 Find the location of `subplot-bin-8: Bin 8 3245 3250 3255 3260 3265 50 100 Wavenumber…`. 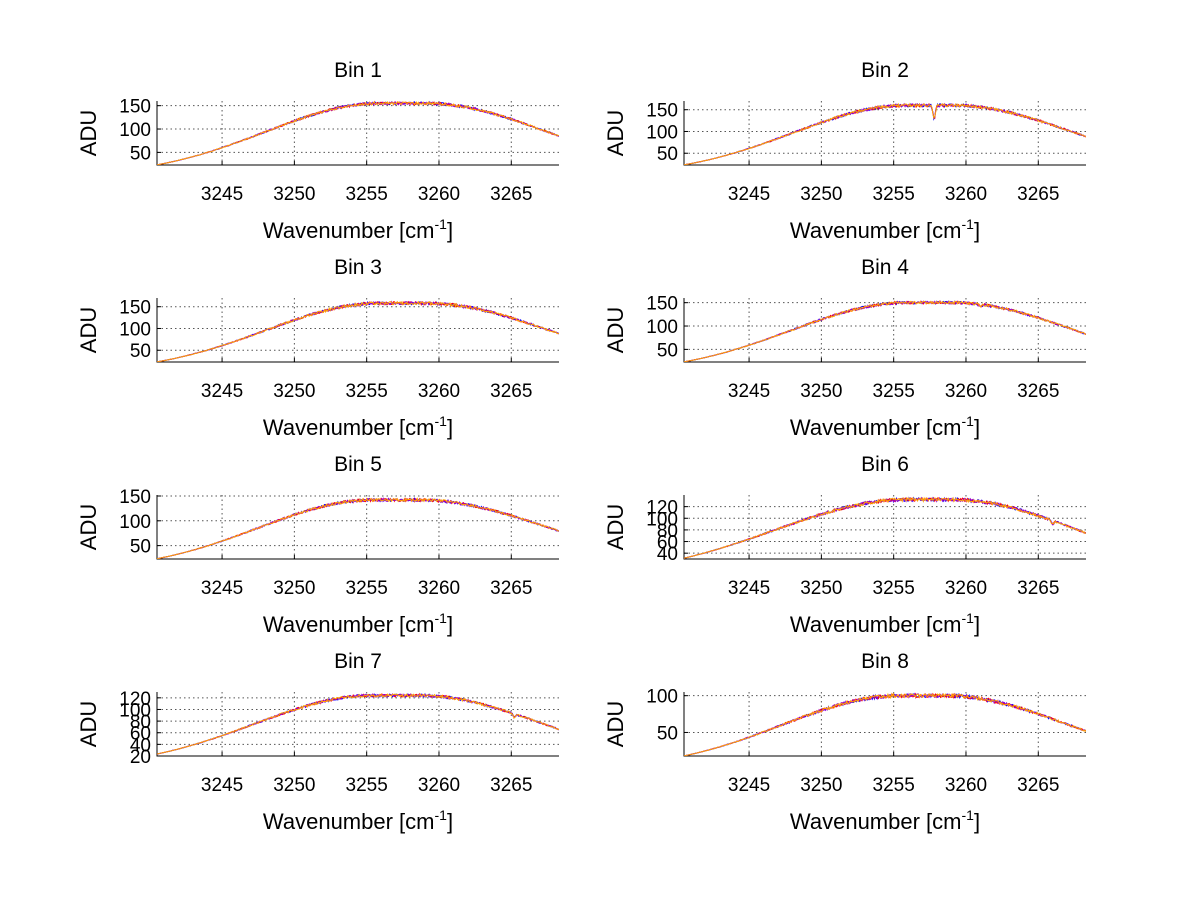

subplot-bin-8: Bin 8 3245 3250 3255 3260 3265 50 100 Wavenumber… is located at coordinates (844, 742).